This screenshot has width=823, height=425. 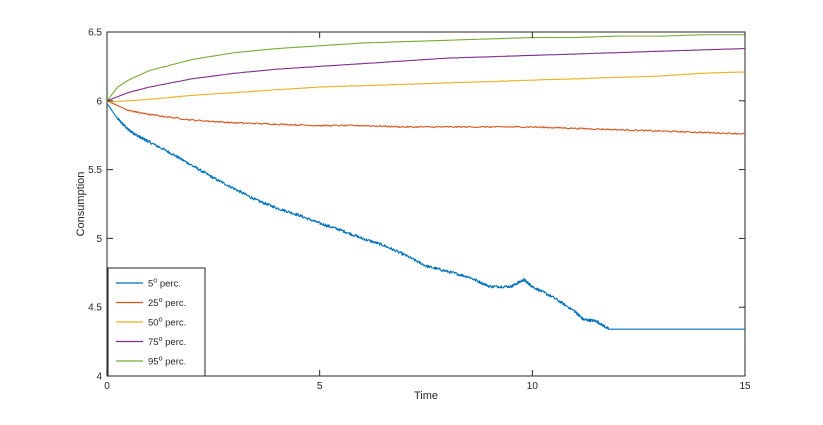 What do you see at coordinates (81, 204) in the screenshot?
I see `y-axis-label: Consumption` at bounding box center [81, 204].